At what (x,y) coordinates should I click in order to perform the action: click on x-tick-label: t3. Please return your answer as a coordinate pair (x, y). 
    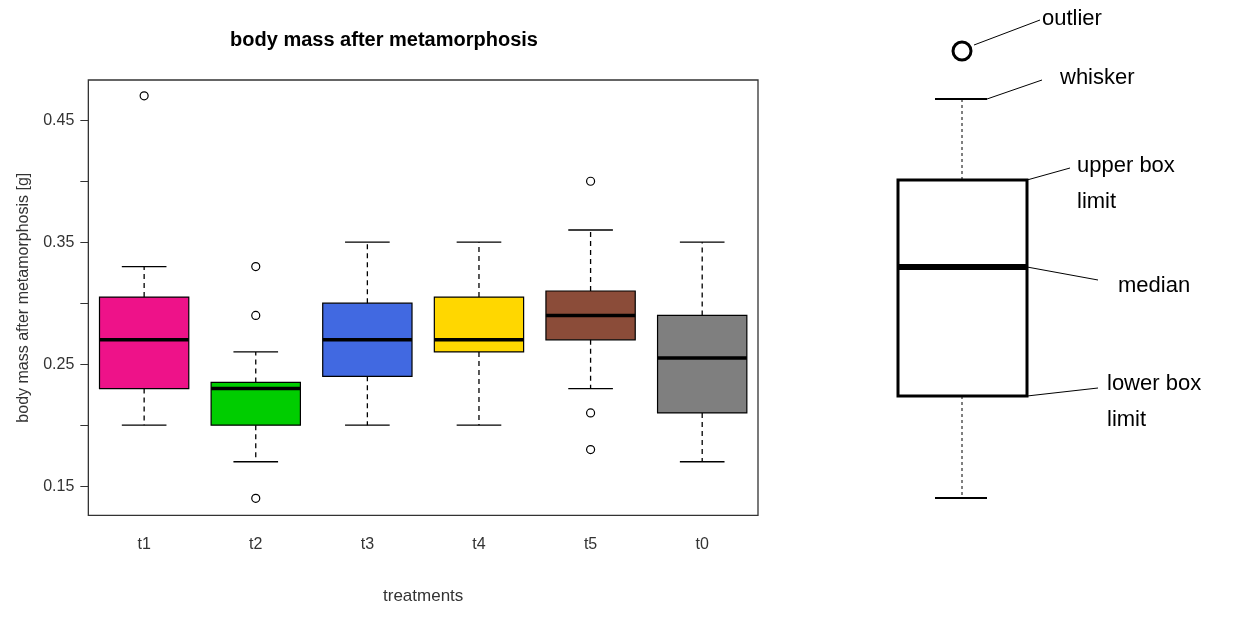
    Looking at the image, I should click on (367, 544).